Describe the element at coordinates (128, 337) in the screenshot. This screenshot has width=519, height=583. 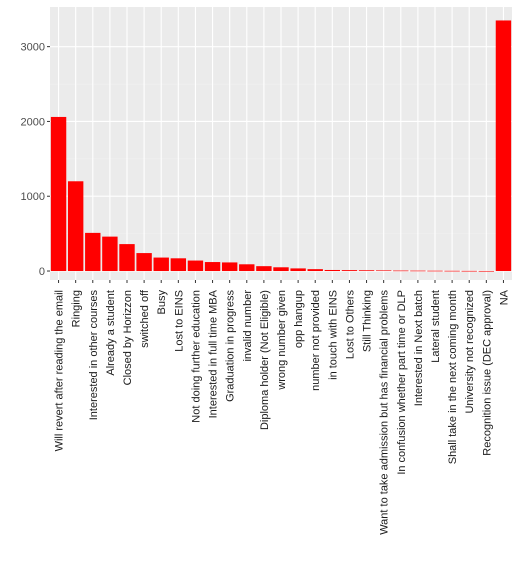
I see `x-tick-label: Closed by Horizzon` at that location.